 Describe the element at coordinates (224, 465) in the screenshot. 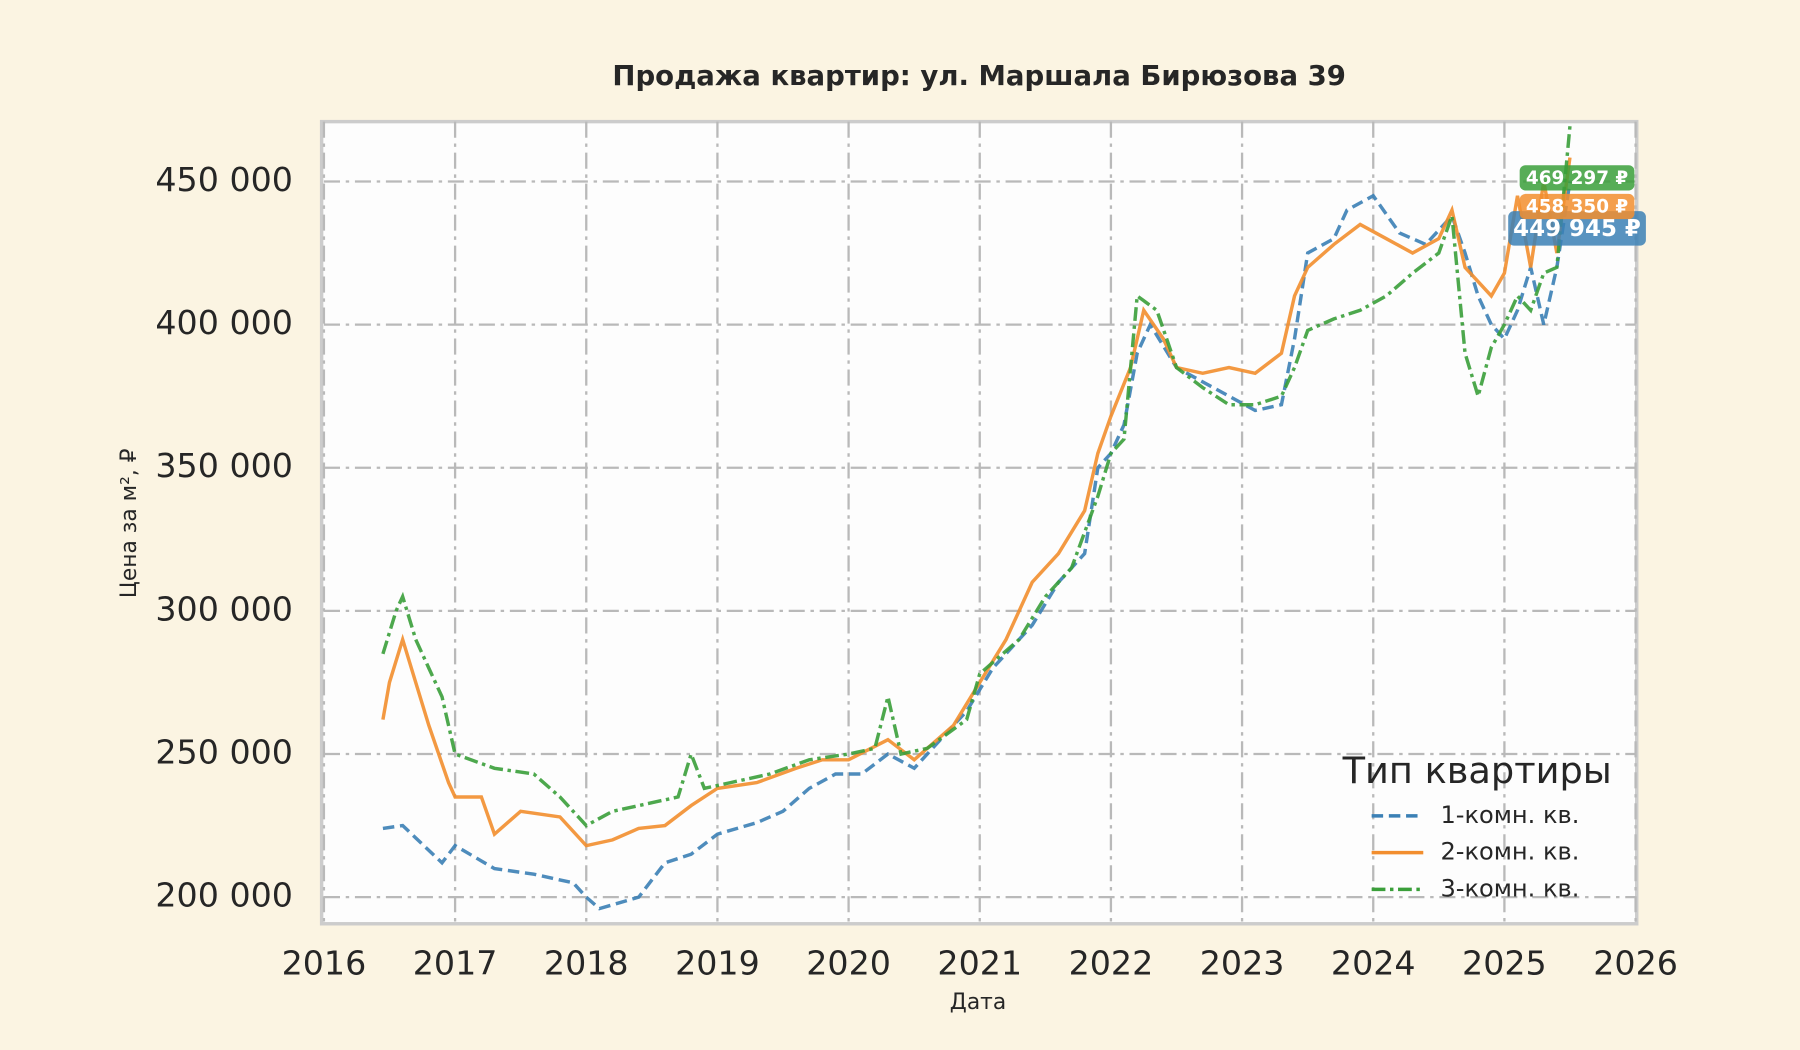

I see `y-tick-label: 350 000` at that location.